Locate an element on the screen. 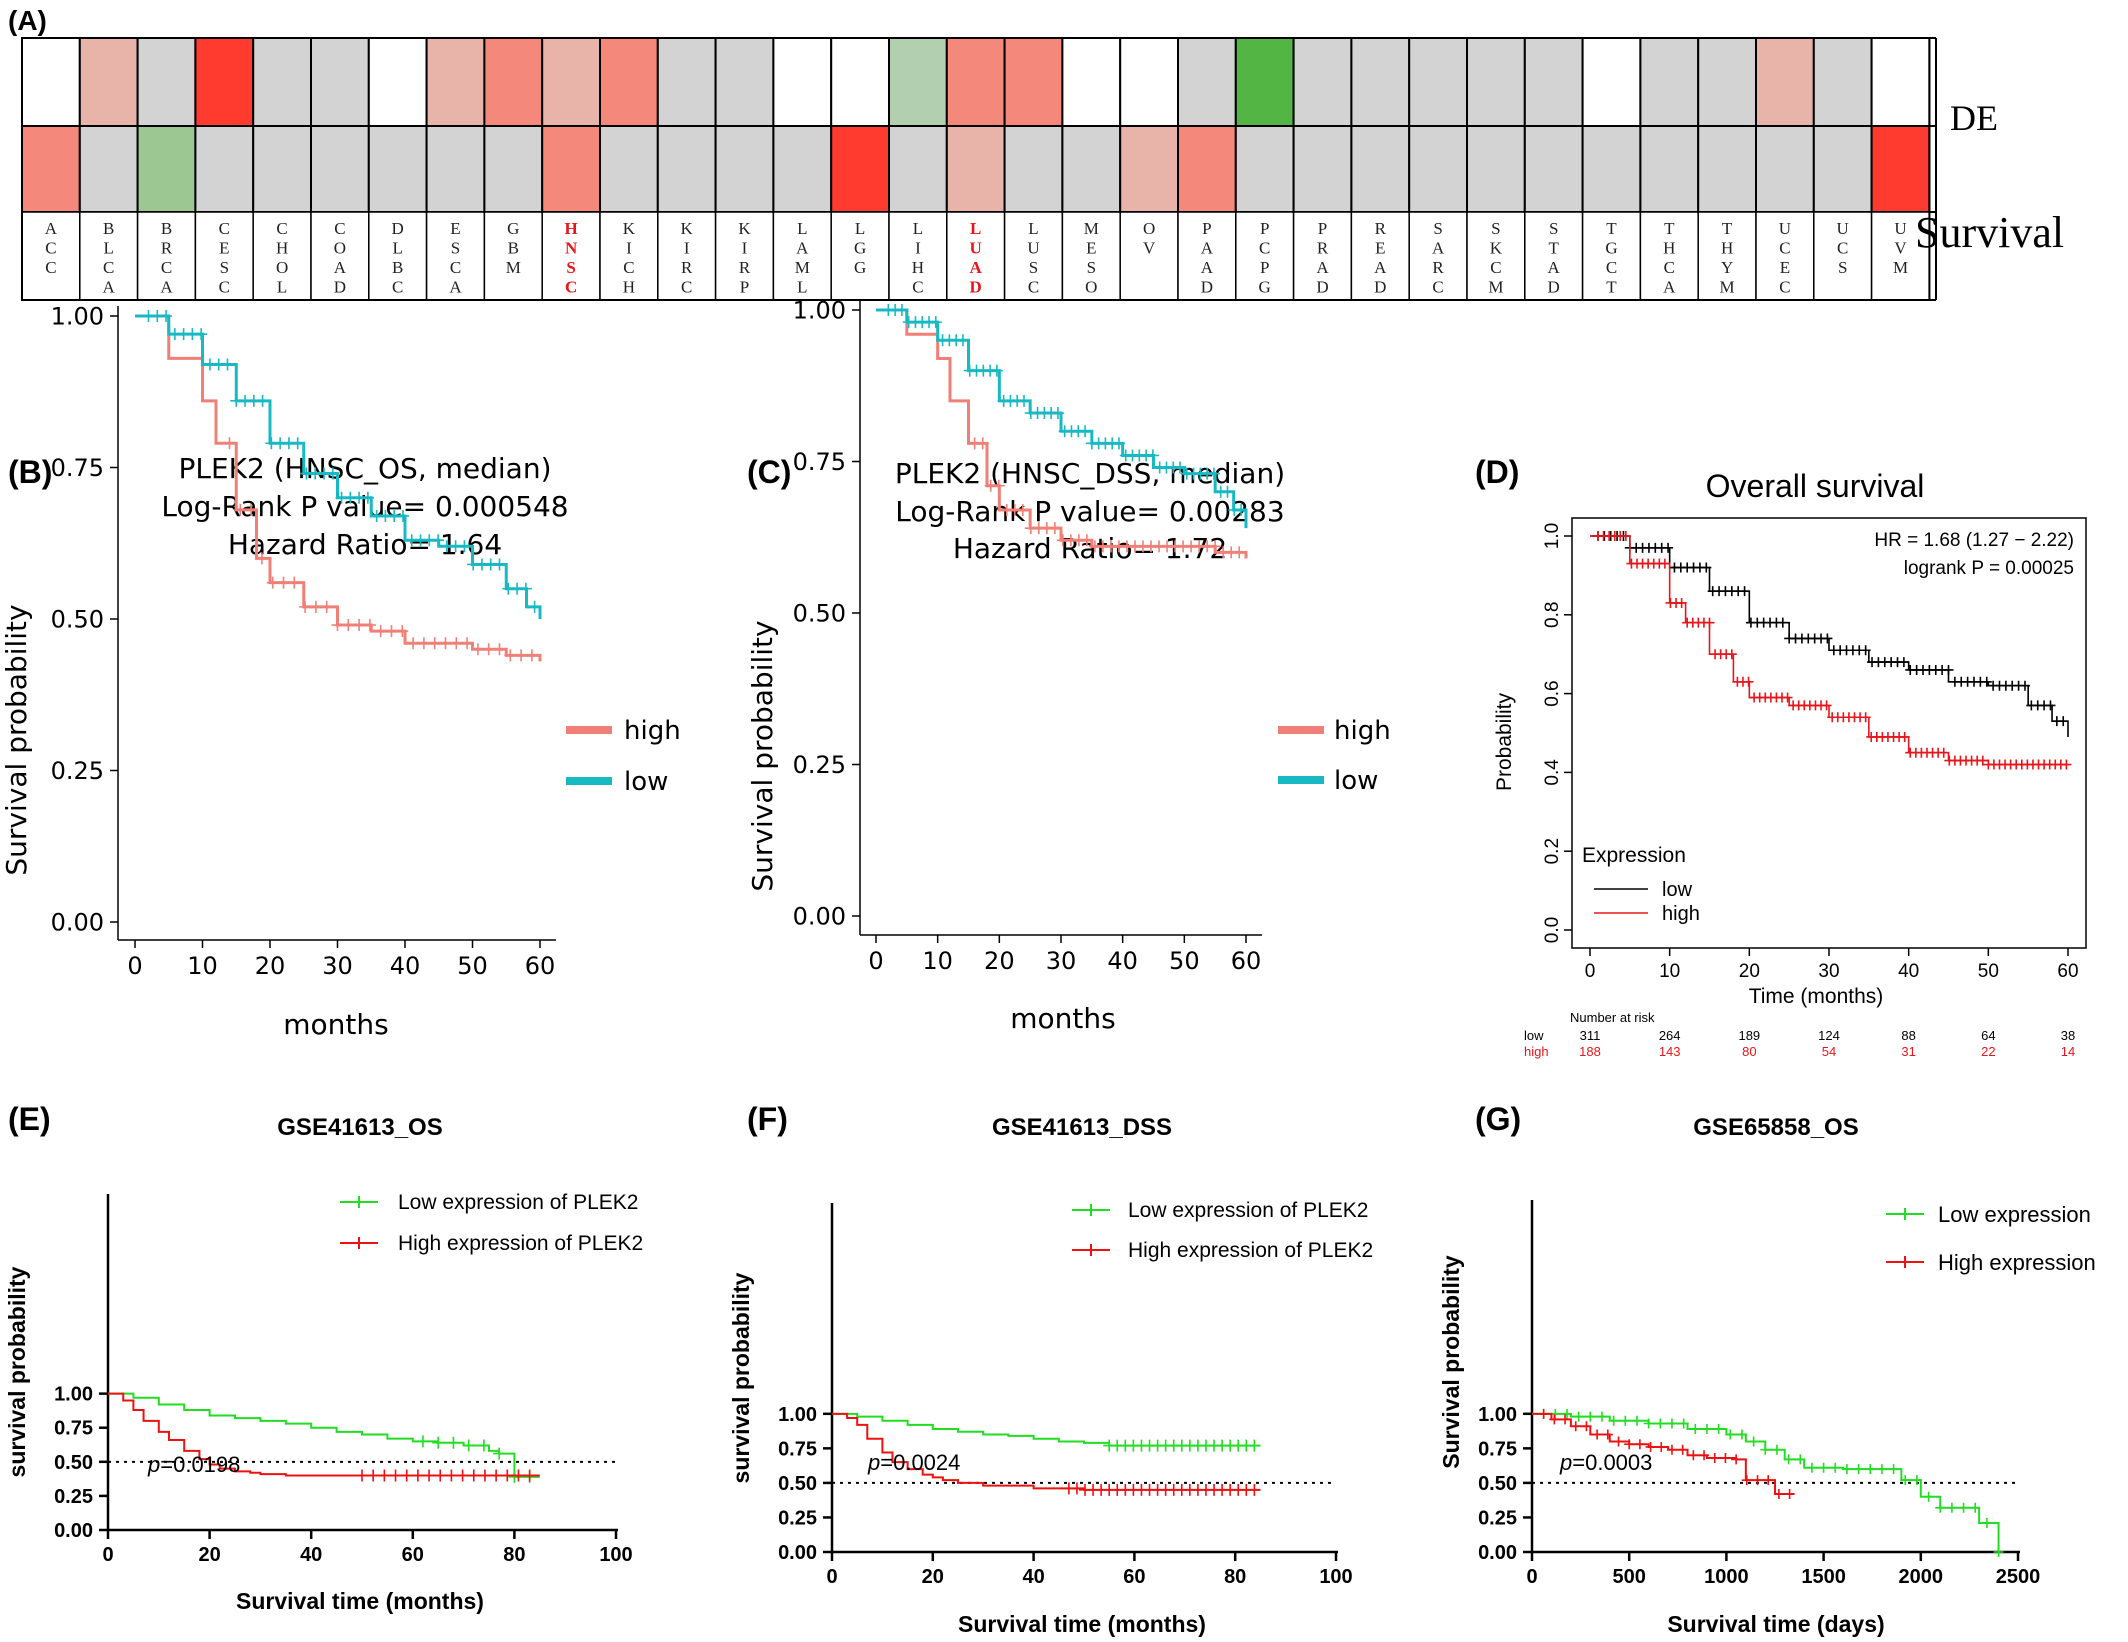 The width and height of the screenshot is (2128, 1642). legend-label-low: low is located at coordinates (1356, 781).